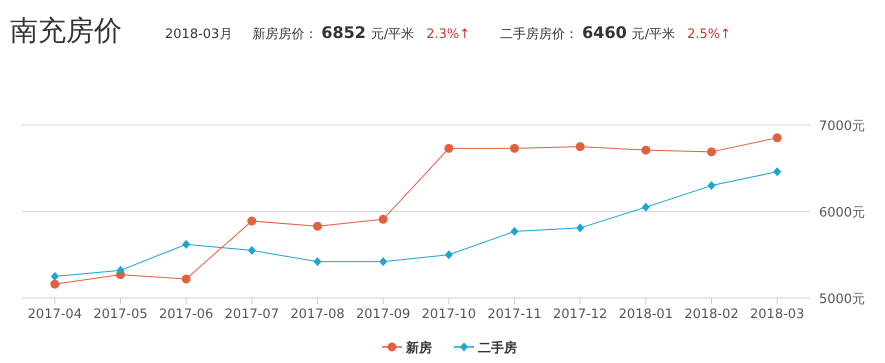  I want to click on x-tick-label: 2017-05, so click(120, 314).